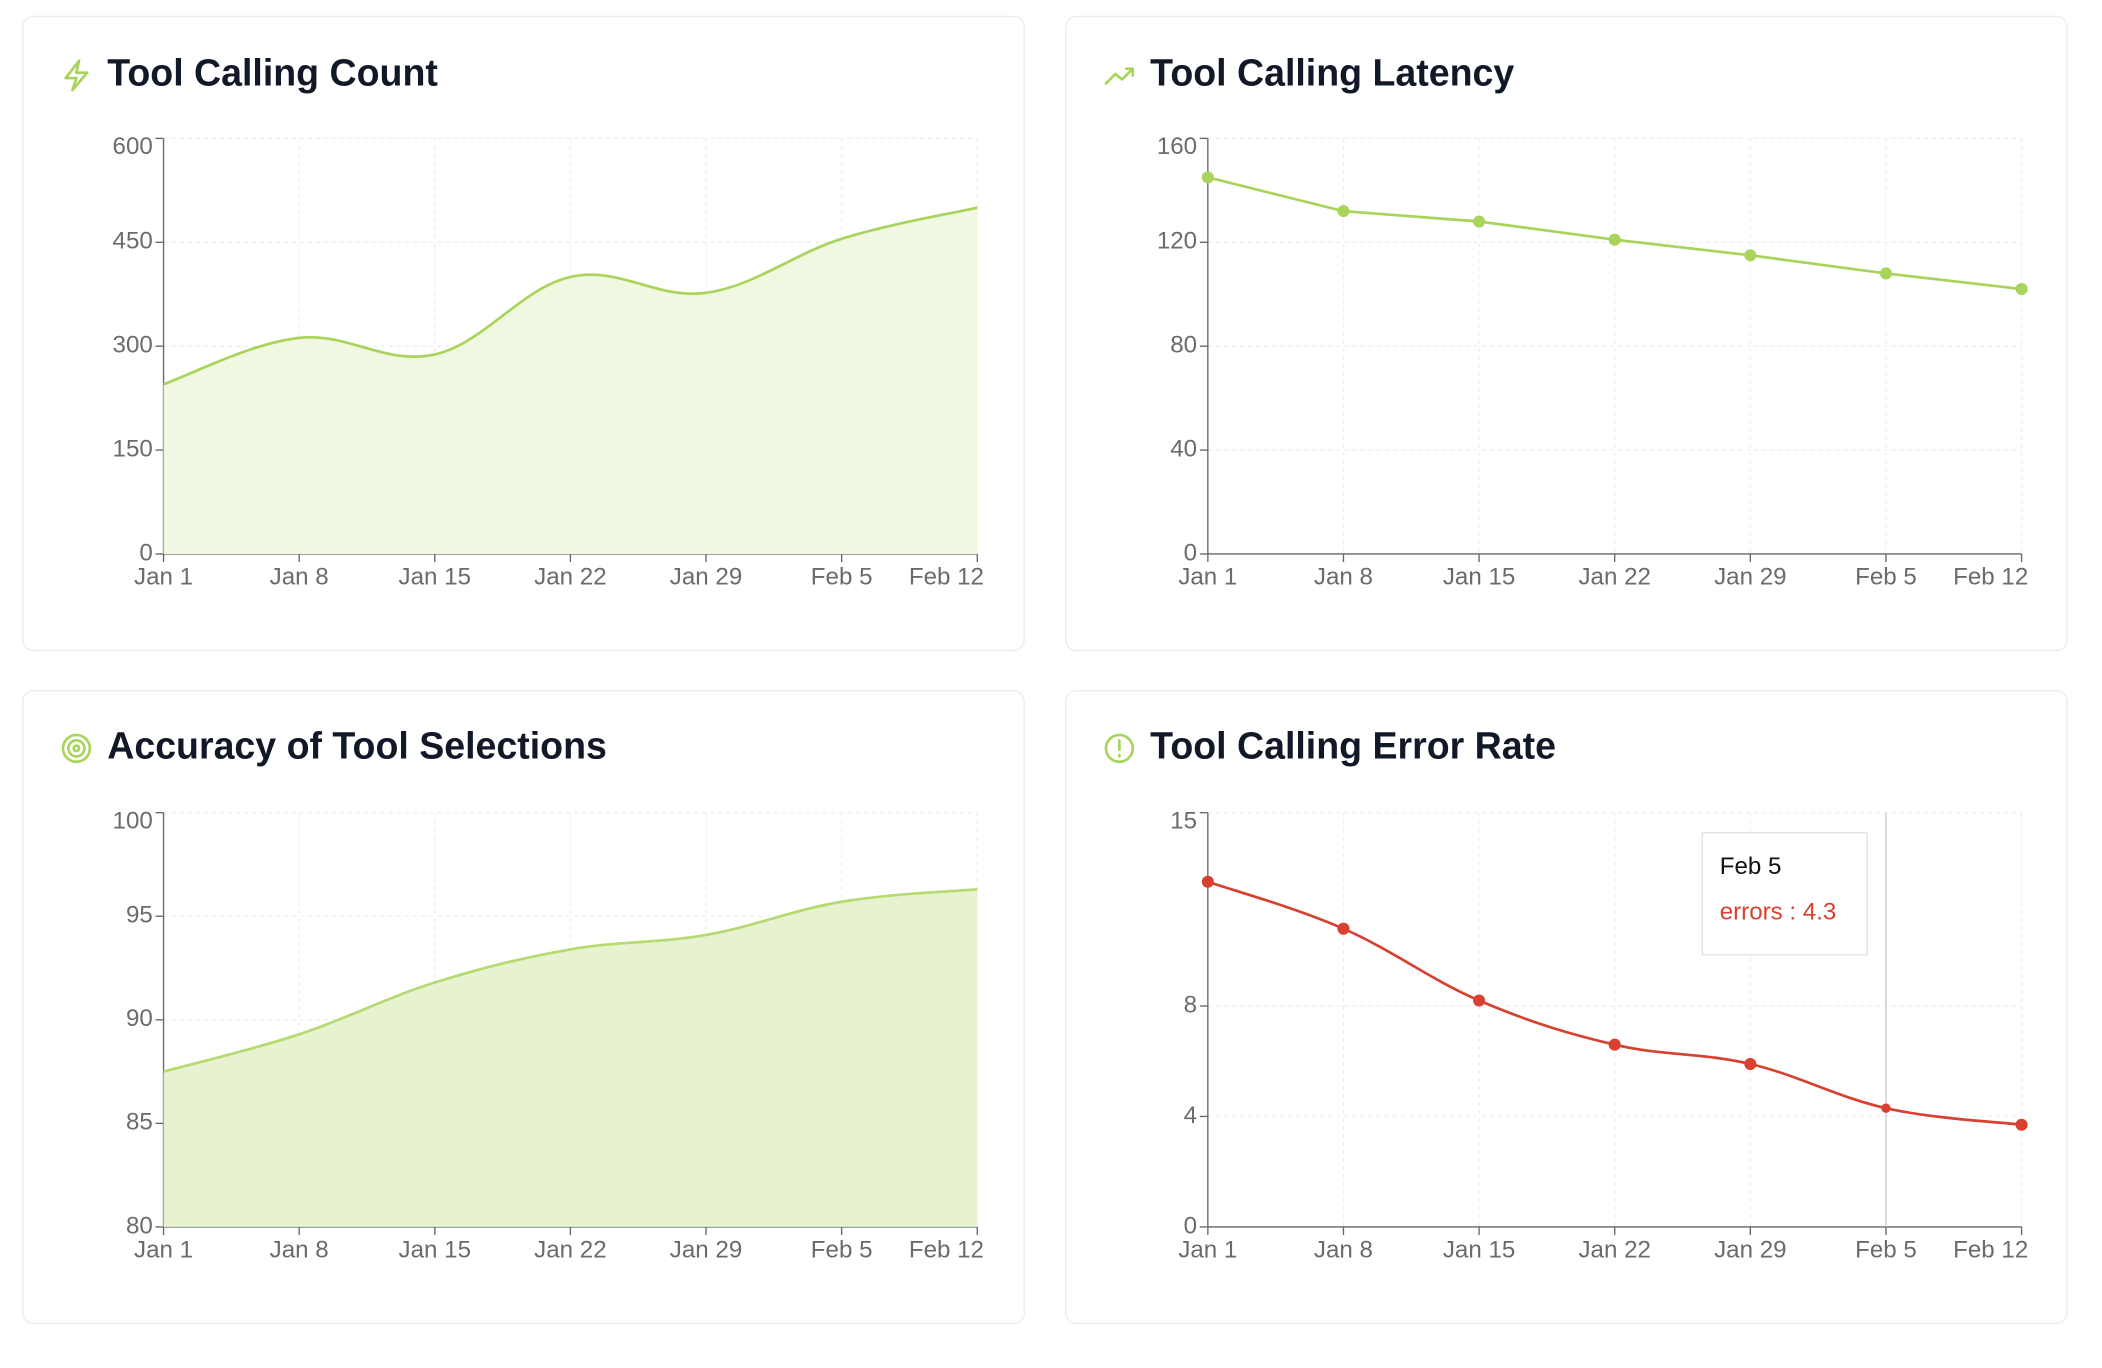  What do you see at coordinates (1183, 448) in the screenshot?
I see `y-tick-label: 40` at bounding box center [1183, 448].